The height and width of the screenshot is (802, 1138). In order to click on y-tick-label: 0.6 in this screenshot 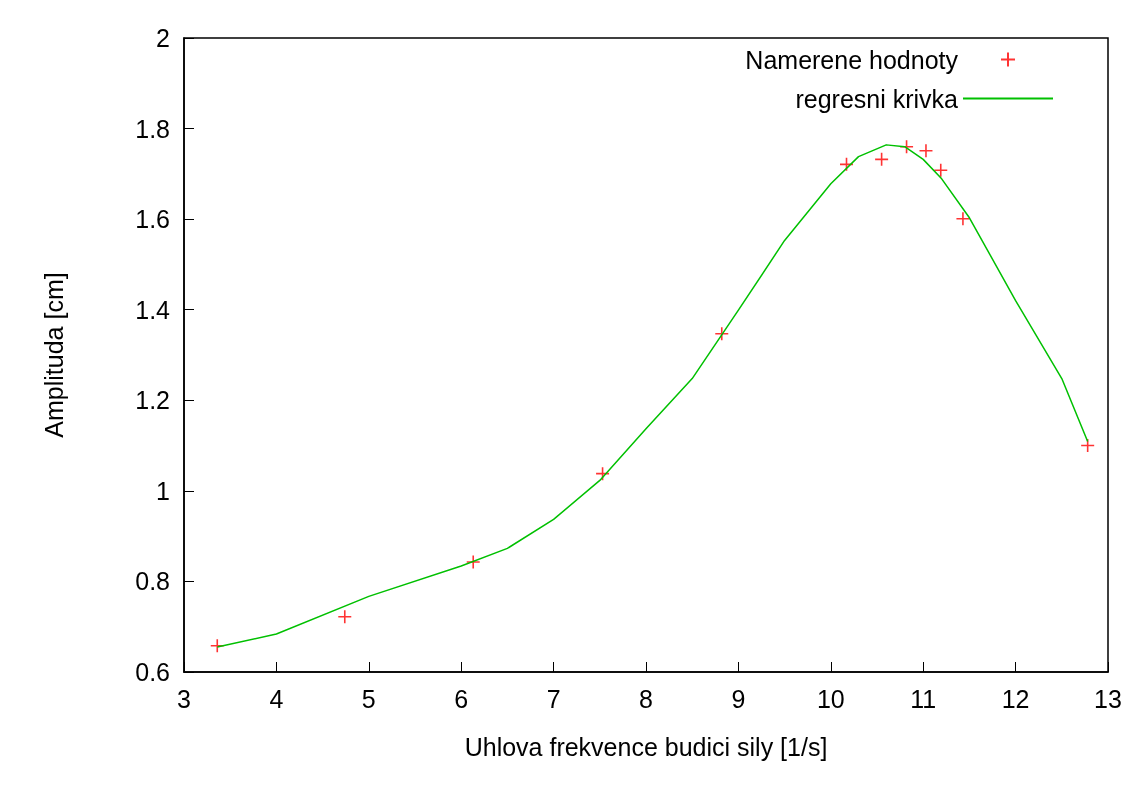, I will do `click(152, 672)`.